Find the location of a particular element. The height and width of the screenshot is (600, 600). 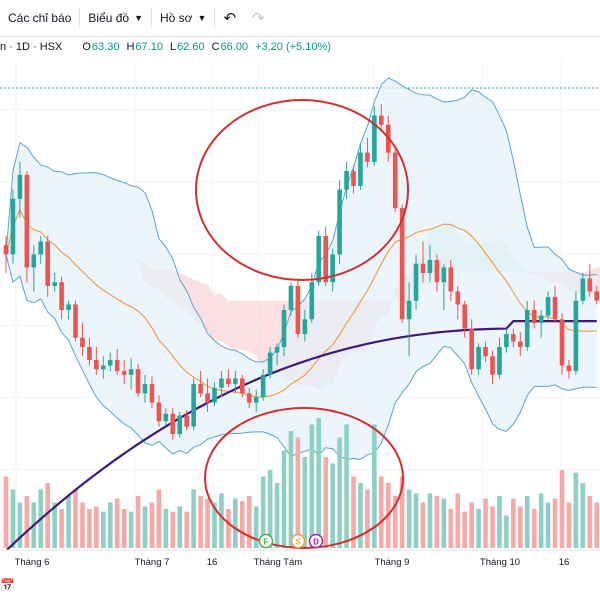

profile-button: Hồ sơ ▼ is located at coordinates (183, 18).